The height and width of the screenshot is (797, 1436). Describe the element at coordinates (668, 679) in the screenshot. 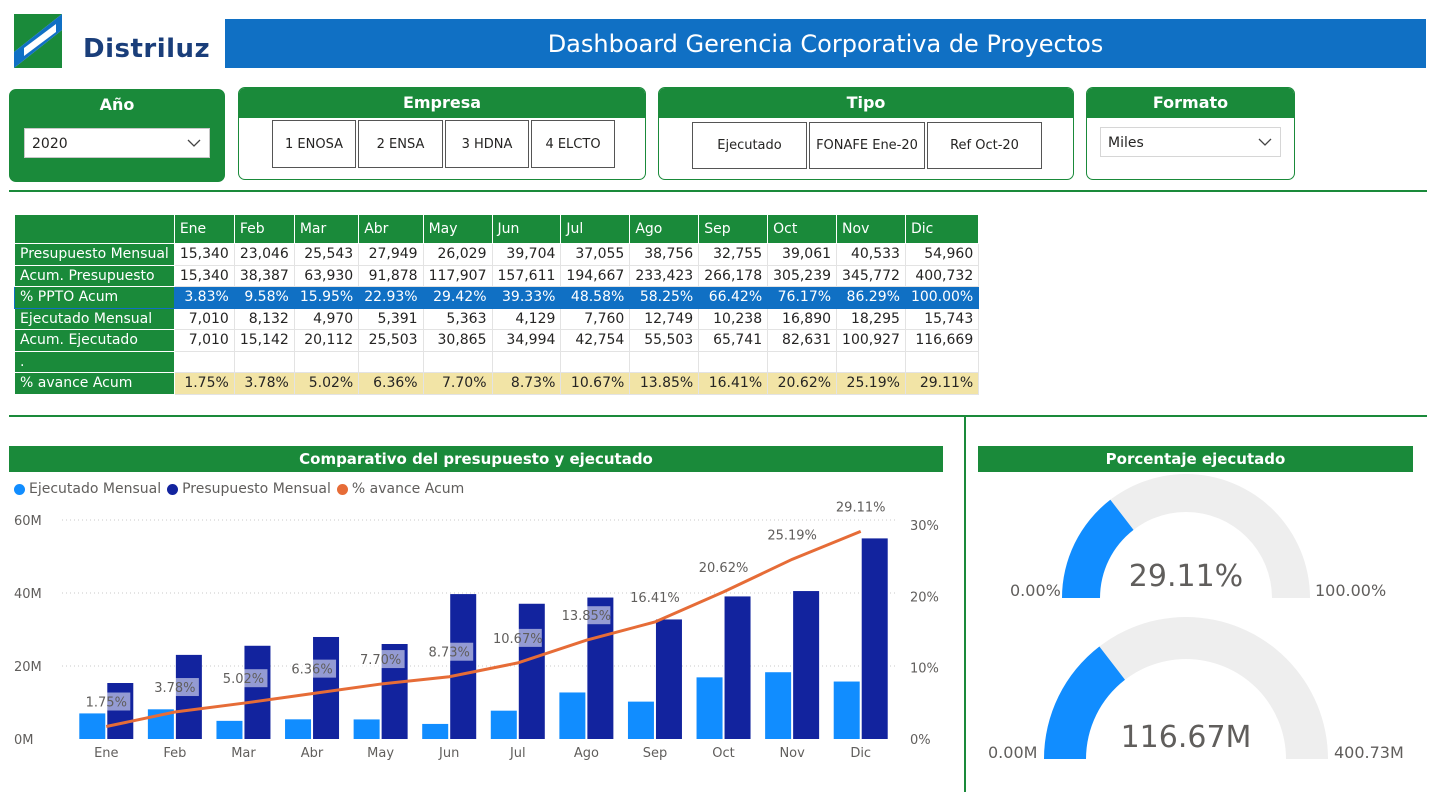

I see `bar-presupuesto` at that location.